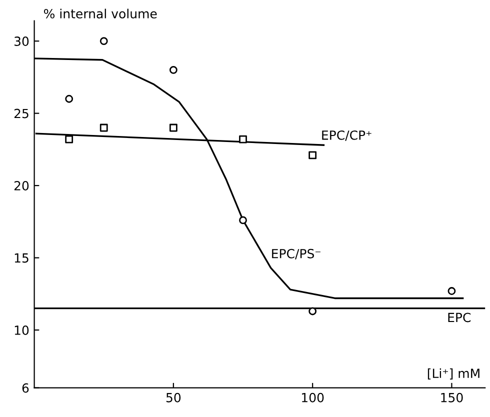  Describe the element at coordinates (313, 397) in the screenshot. I see `x-tick-label: 100` at that location.